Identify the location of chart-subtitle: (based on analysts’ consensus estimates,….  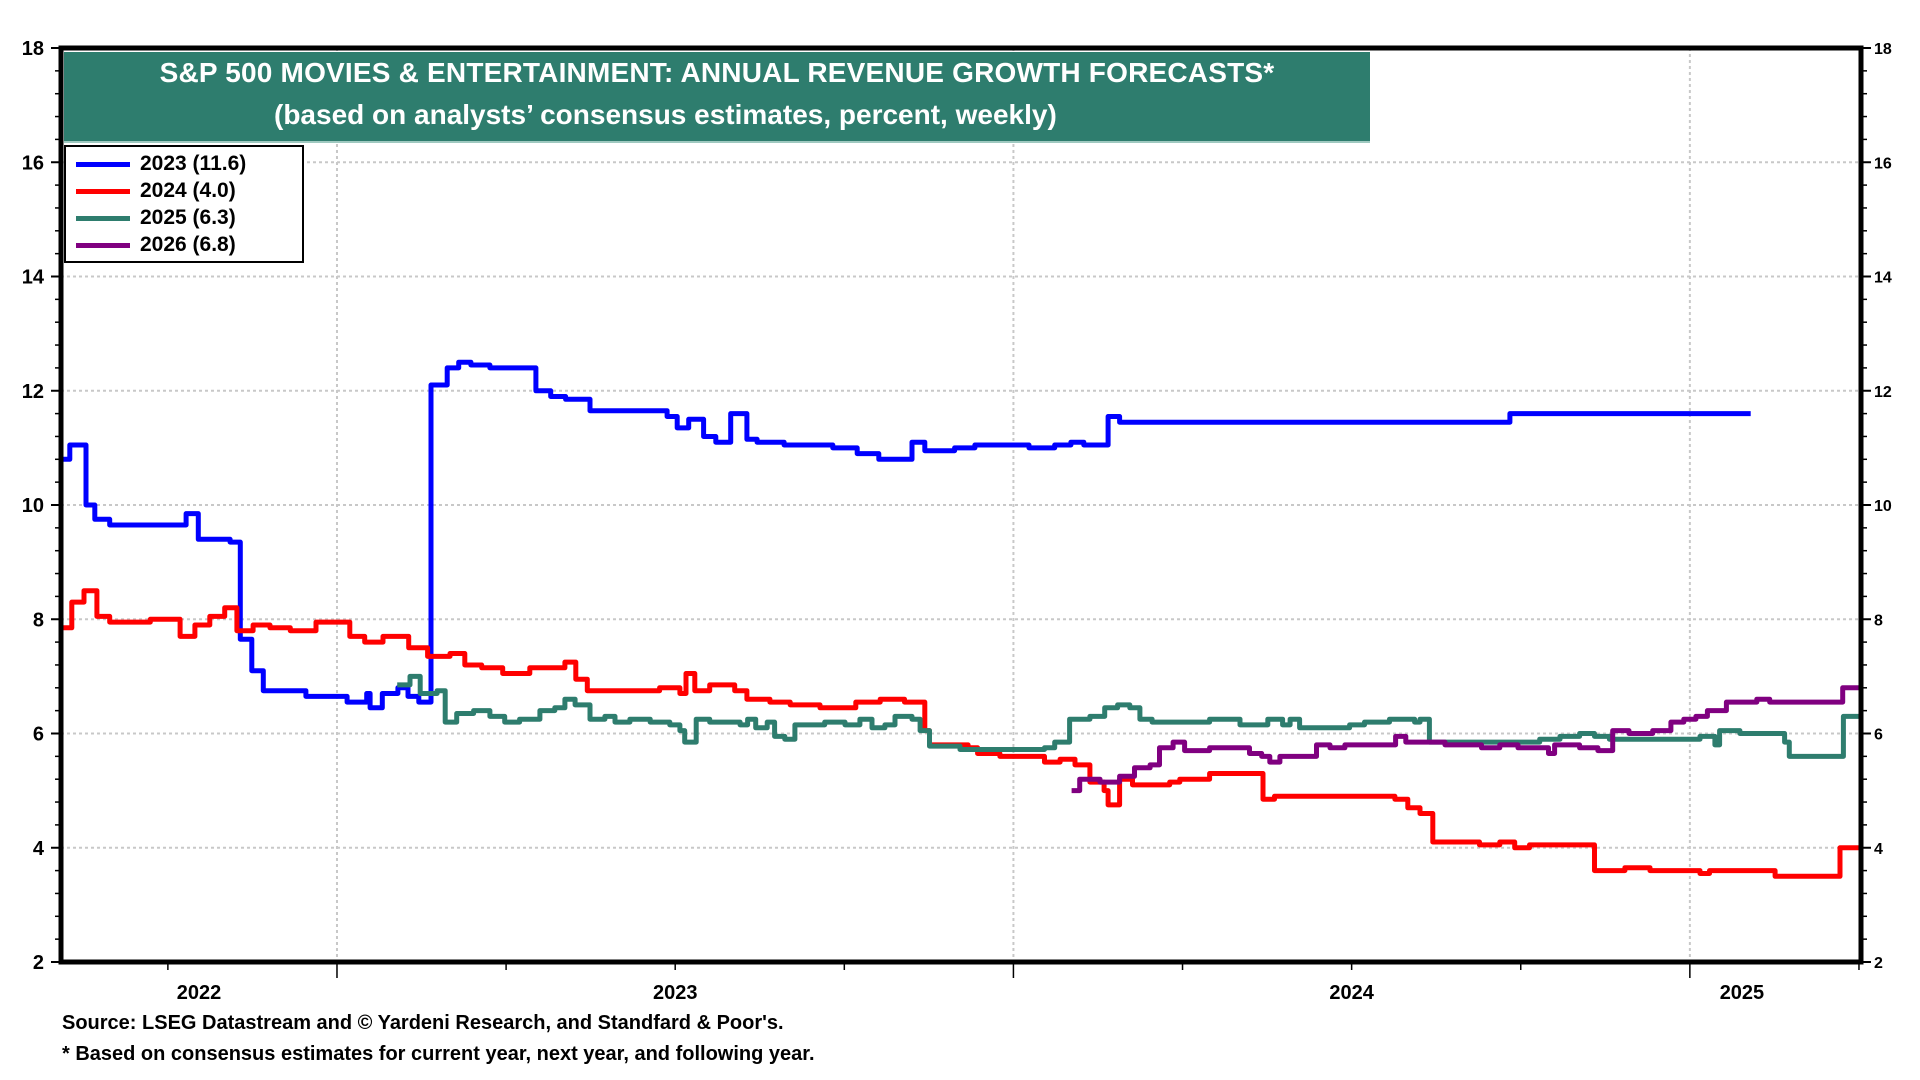
(665, 114).